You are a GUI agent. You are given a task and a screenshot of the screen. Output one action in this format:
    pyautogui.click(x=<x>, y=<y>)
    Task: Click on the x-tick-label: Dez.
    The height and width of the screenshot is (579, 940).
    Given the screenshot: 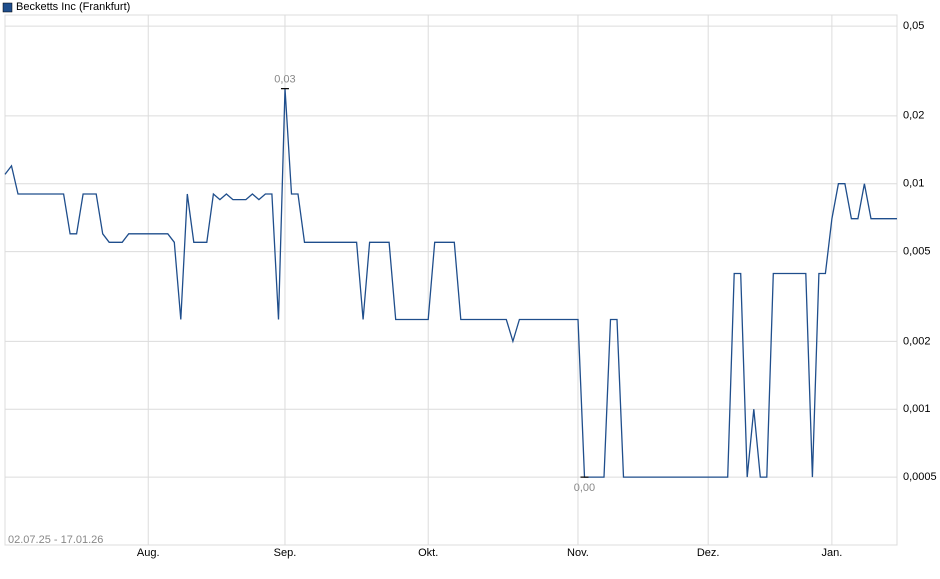 What is the action you would take?
    pyautogui.click(x=708, y=553)
    